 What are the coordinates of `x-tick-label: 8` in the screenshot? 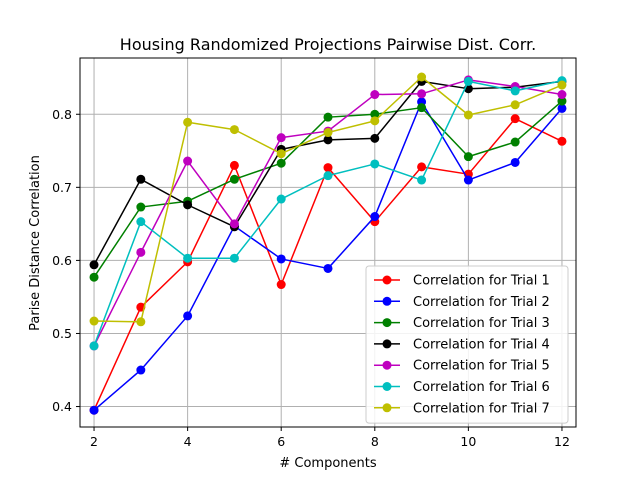 It's located at (375, 441).